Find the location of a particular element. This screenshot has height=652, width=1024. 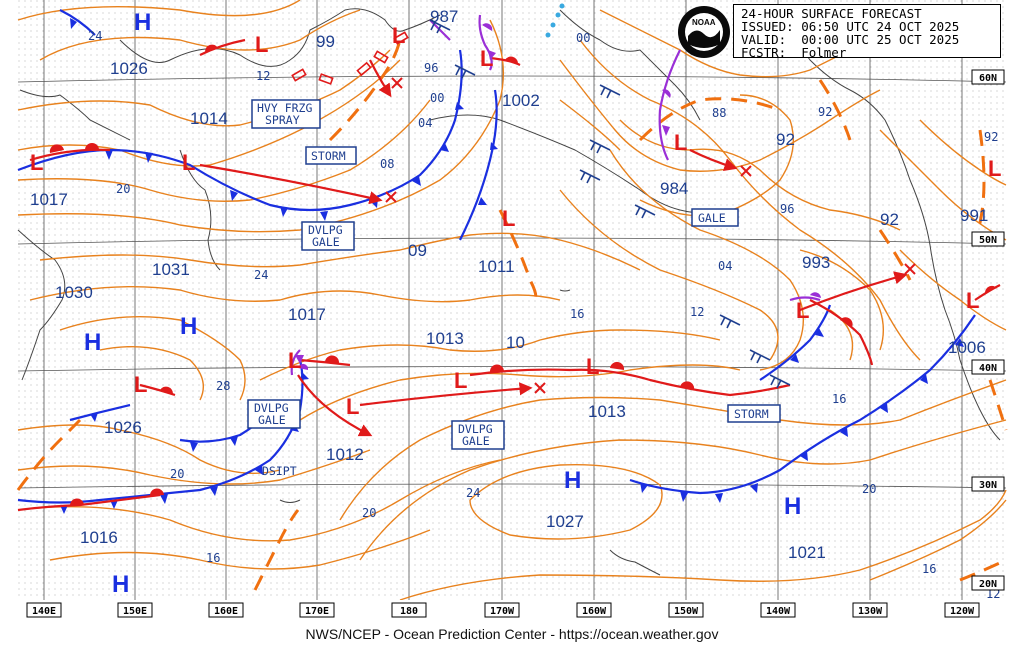

dvlpg-gale-2-line2: GALE is located at coordinates (272, 420).